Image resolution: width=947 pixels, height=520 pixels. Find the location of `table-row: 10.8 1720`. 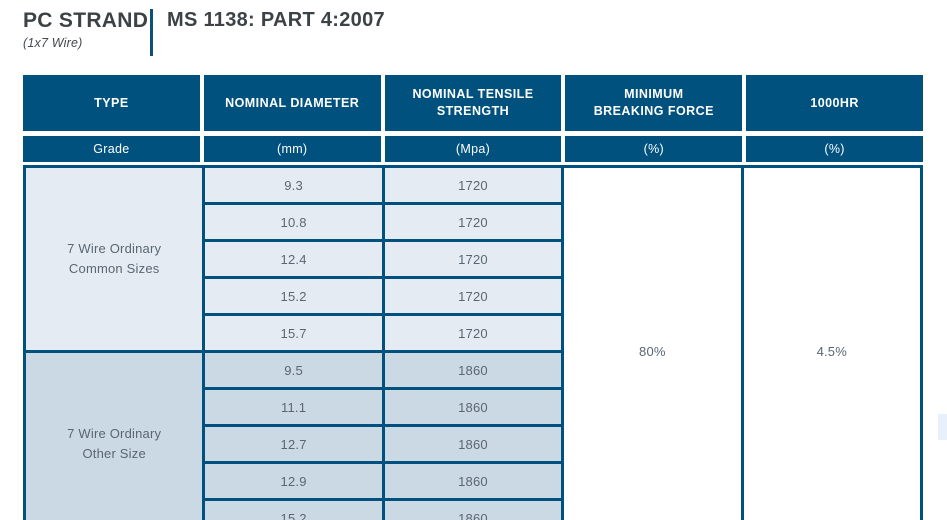

table-row: 10.8 1720 is located at coordinates (473, 222).